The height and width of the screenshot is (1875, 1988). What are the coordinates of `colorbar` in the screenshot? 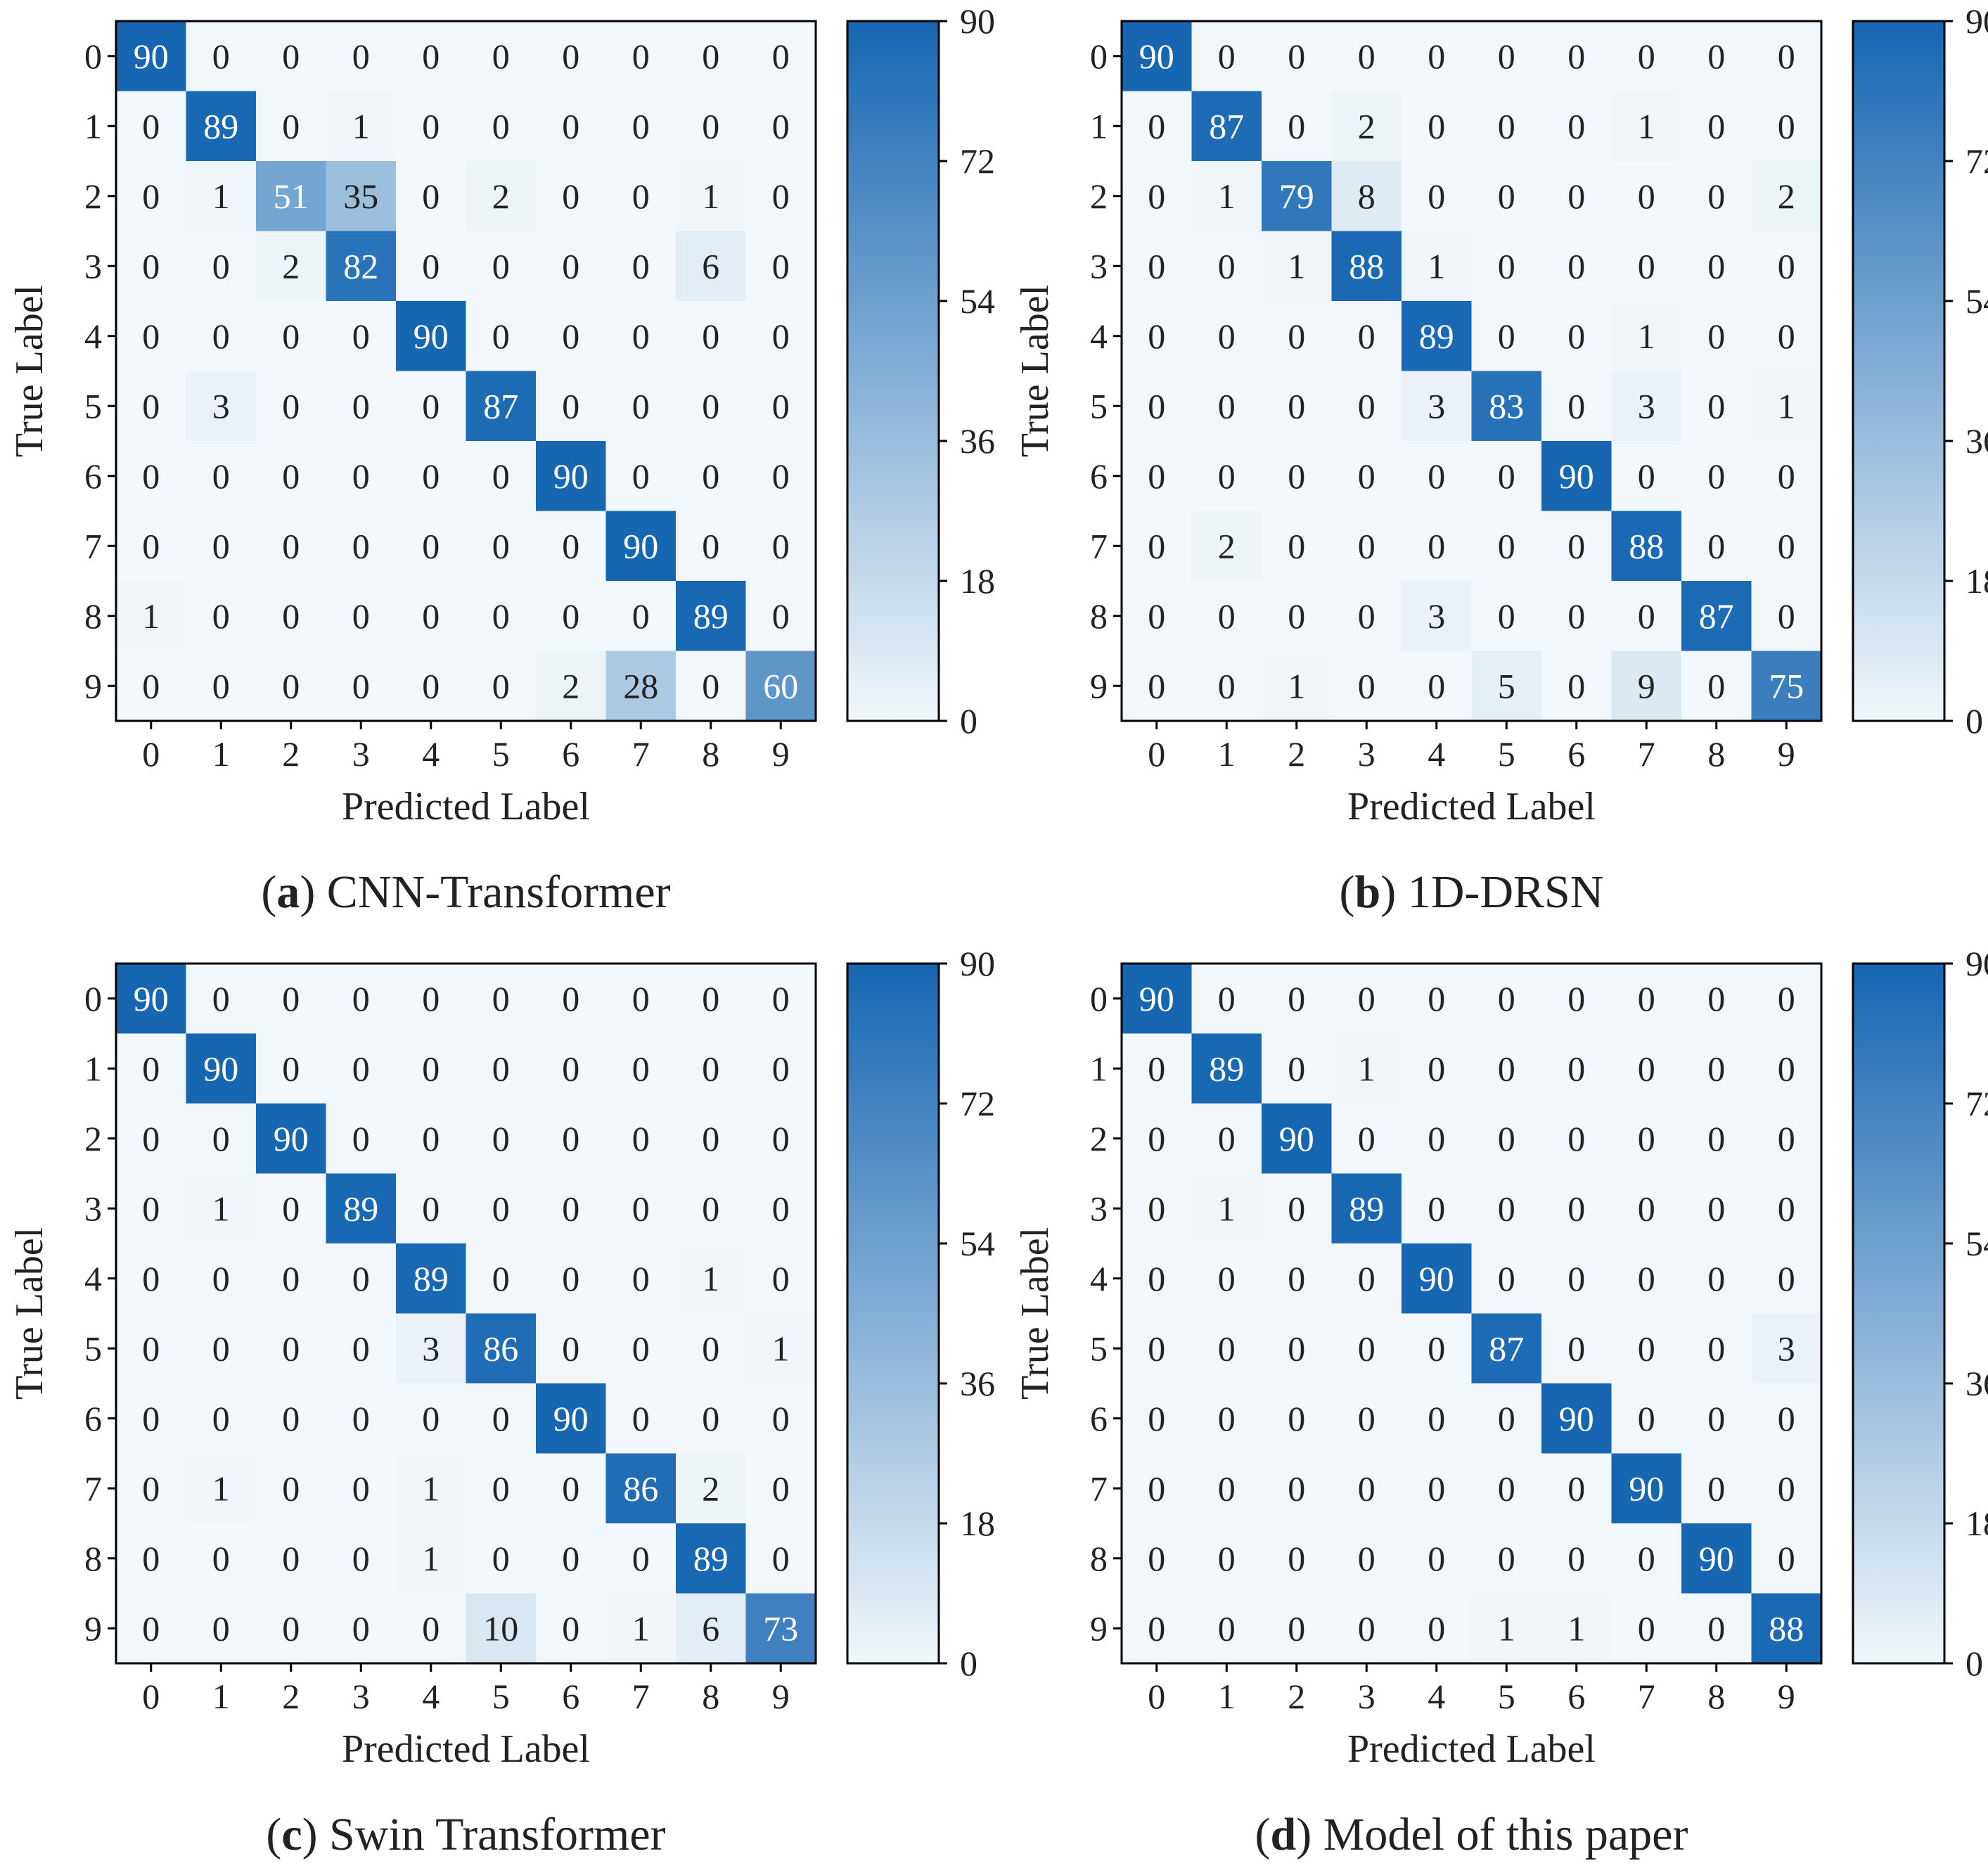 It's located at (1899, 1313).